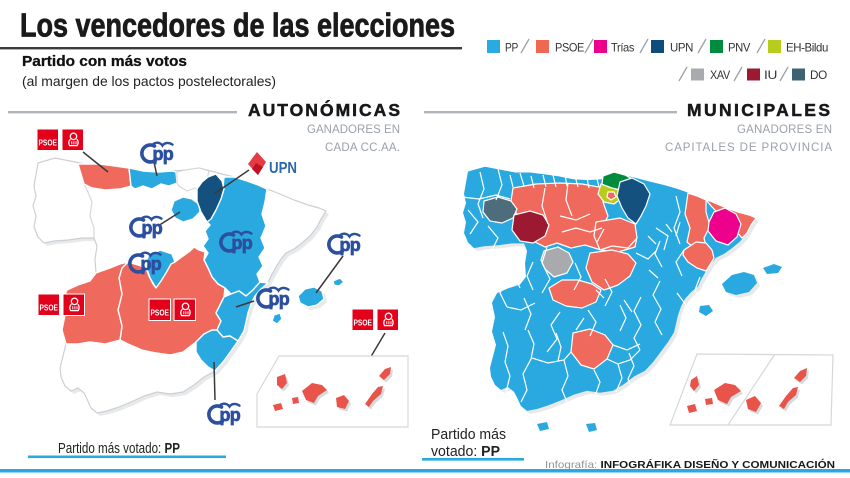 The width and height of the screenshot is (850, 478). I want to click on svg-text: PNV, so click(739, 48).